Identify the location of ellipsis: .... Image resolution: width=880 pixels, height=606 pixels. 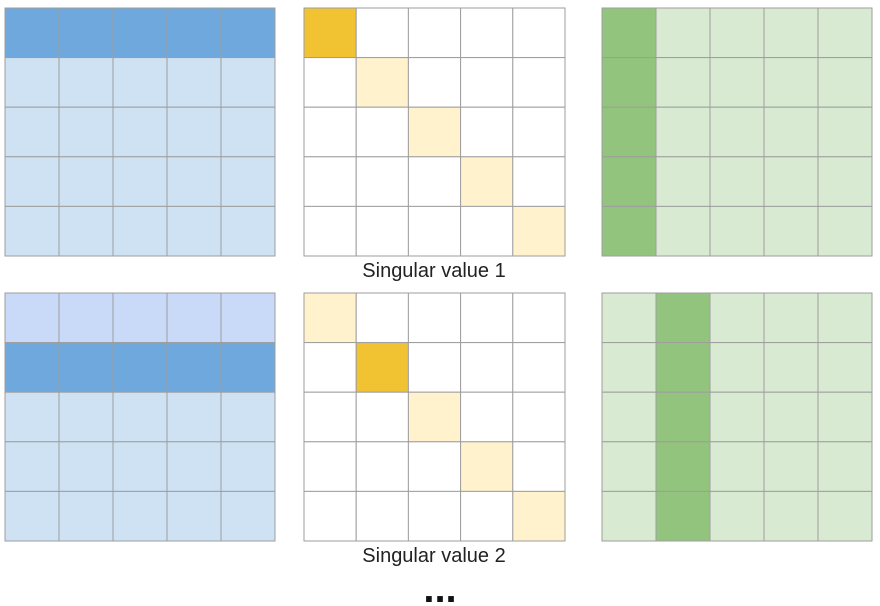
(439, 586).